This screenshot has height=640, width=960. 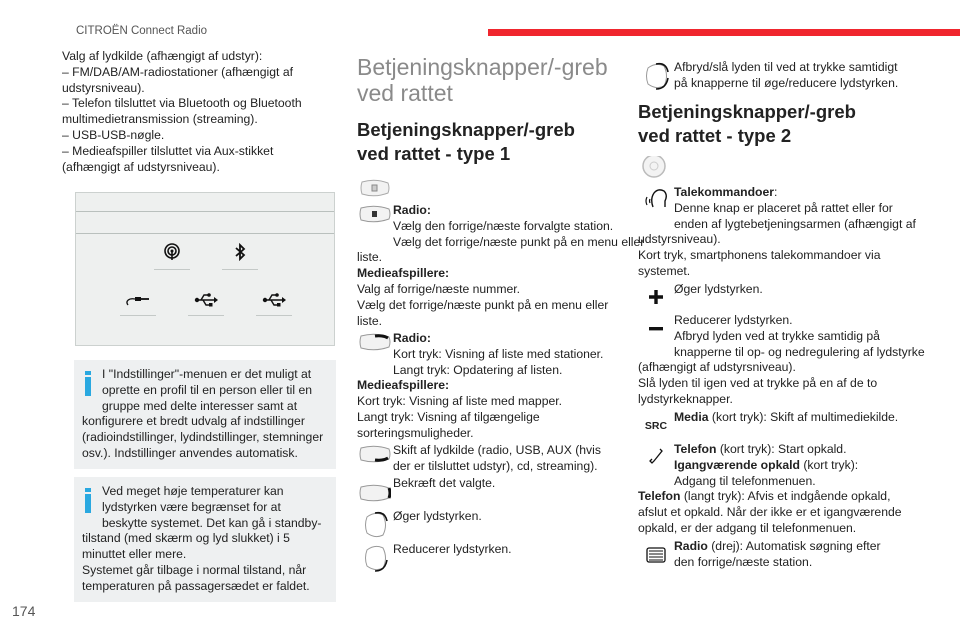 I want to click on steering-left-right-icon, so click(x=375, y=219).